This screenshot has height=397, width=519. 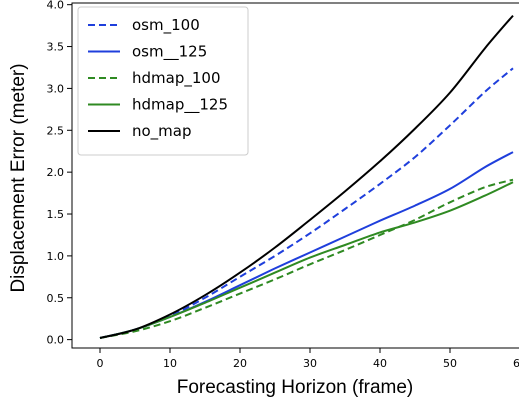 I want to click on y-tick-label: 2.5, so click(x=56, y=130).